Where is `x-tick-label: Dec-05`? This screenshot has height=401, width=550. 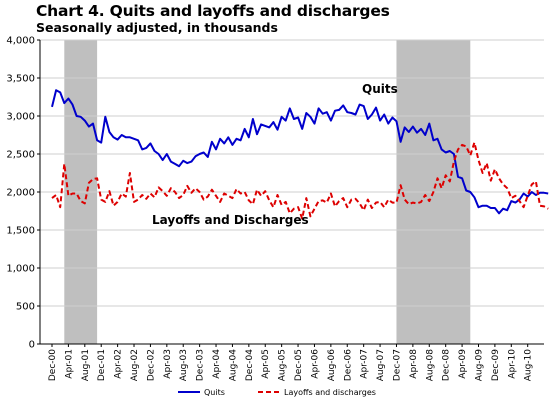 x-tick-label: Dec-05 is located at coordinates (299, 365).